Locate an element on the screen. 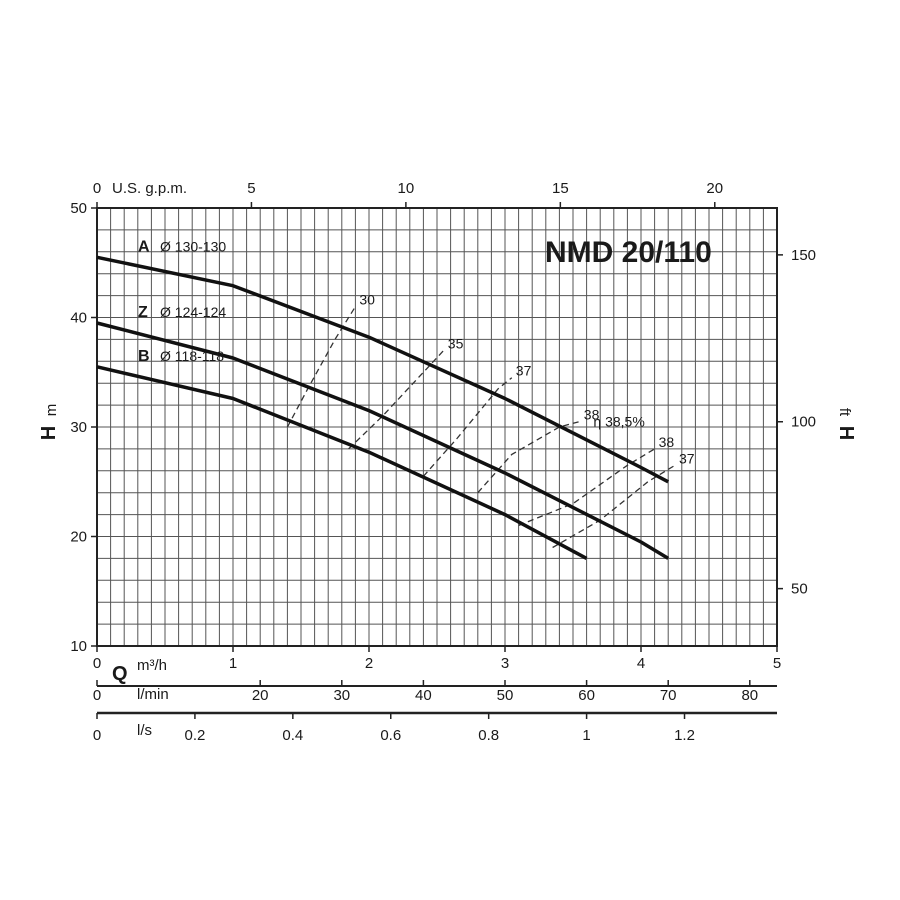  left-tick-label: 30 is located at coordinates (78, 427).